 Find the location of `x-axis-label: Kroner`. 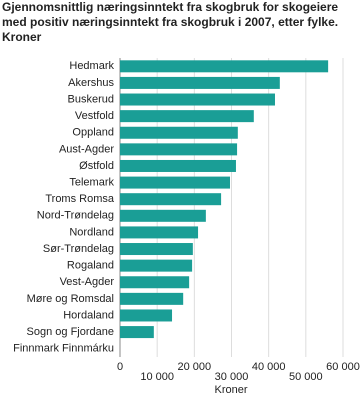

x-axis-label: Kroner is located at coordinates (230, 390).